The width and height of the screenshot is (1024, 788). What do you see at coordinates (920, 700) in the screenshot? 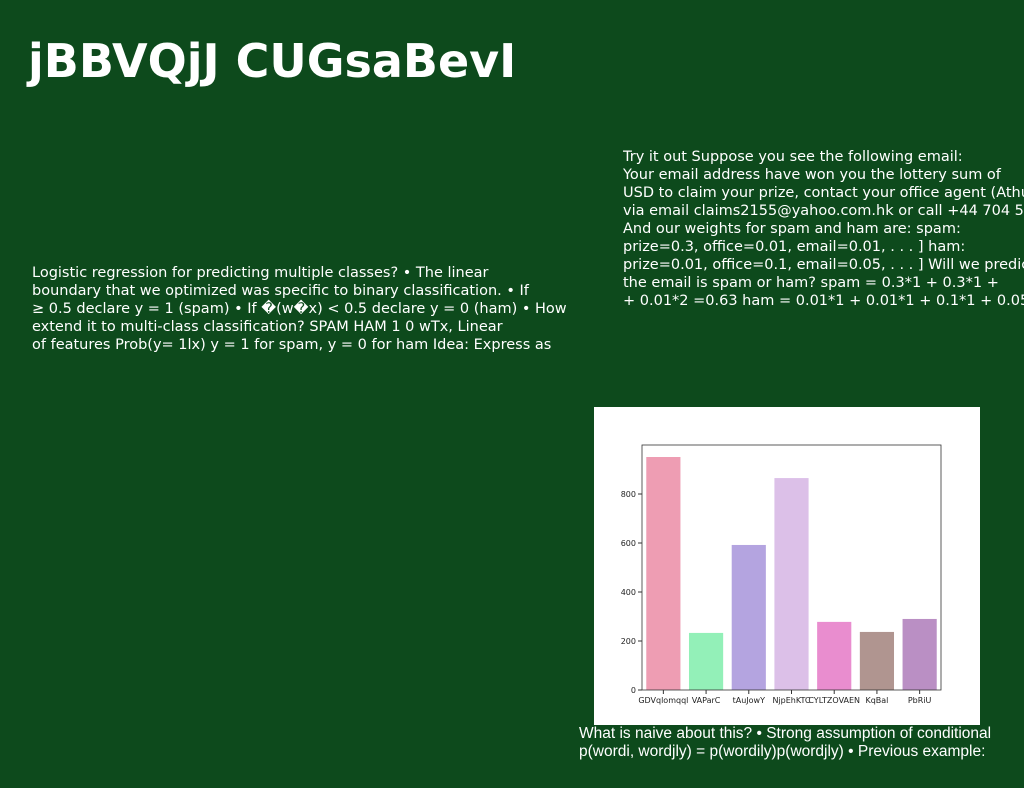
I see `x-tick-label: PbRiU` at bounding box center [920, 700].